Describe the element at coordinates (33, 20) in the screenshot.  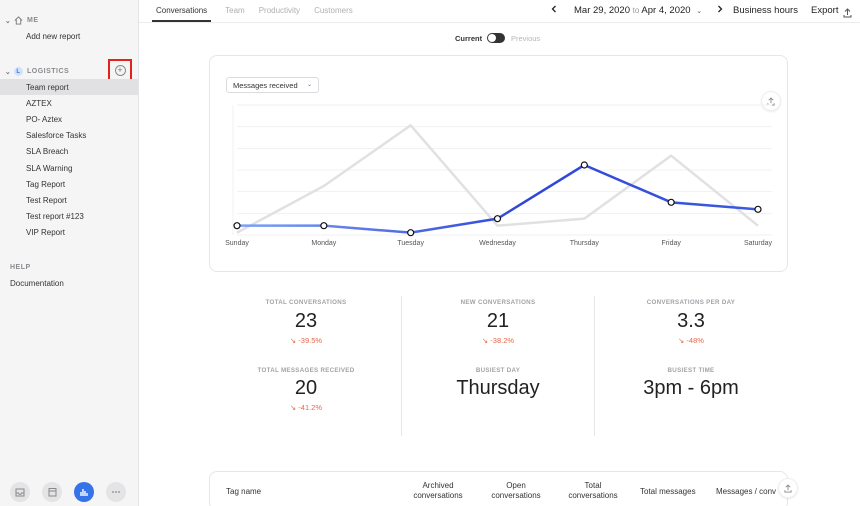
I see `me-header-label: ME` at that location.